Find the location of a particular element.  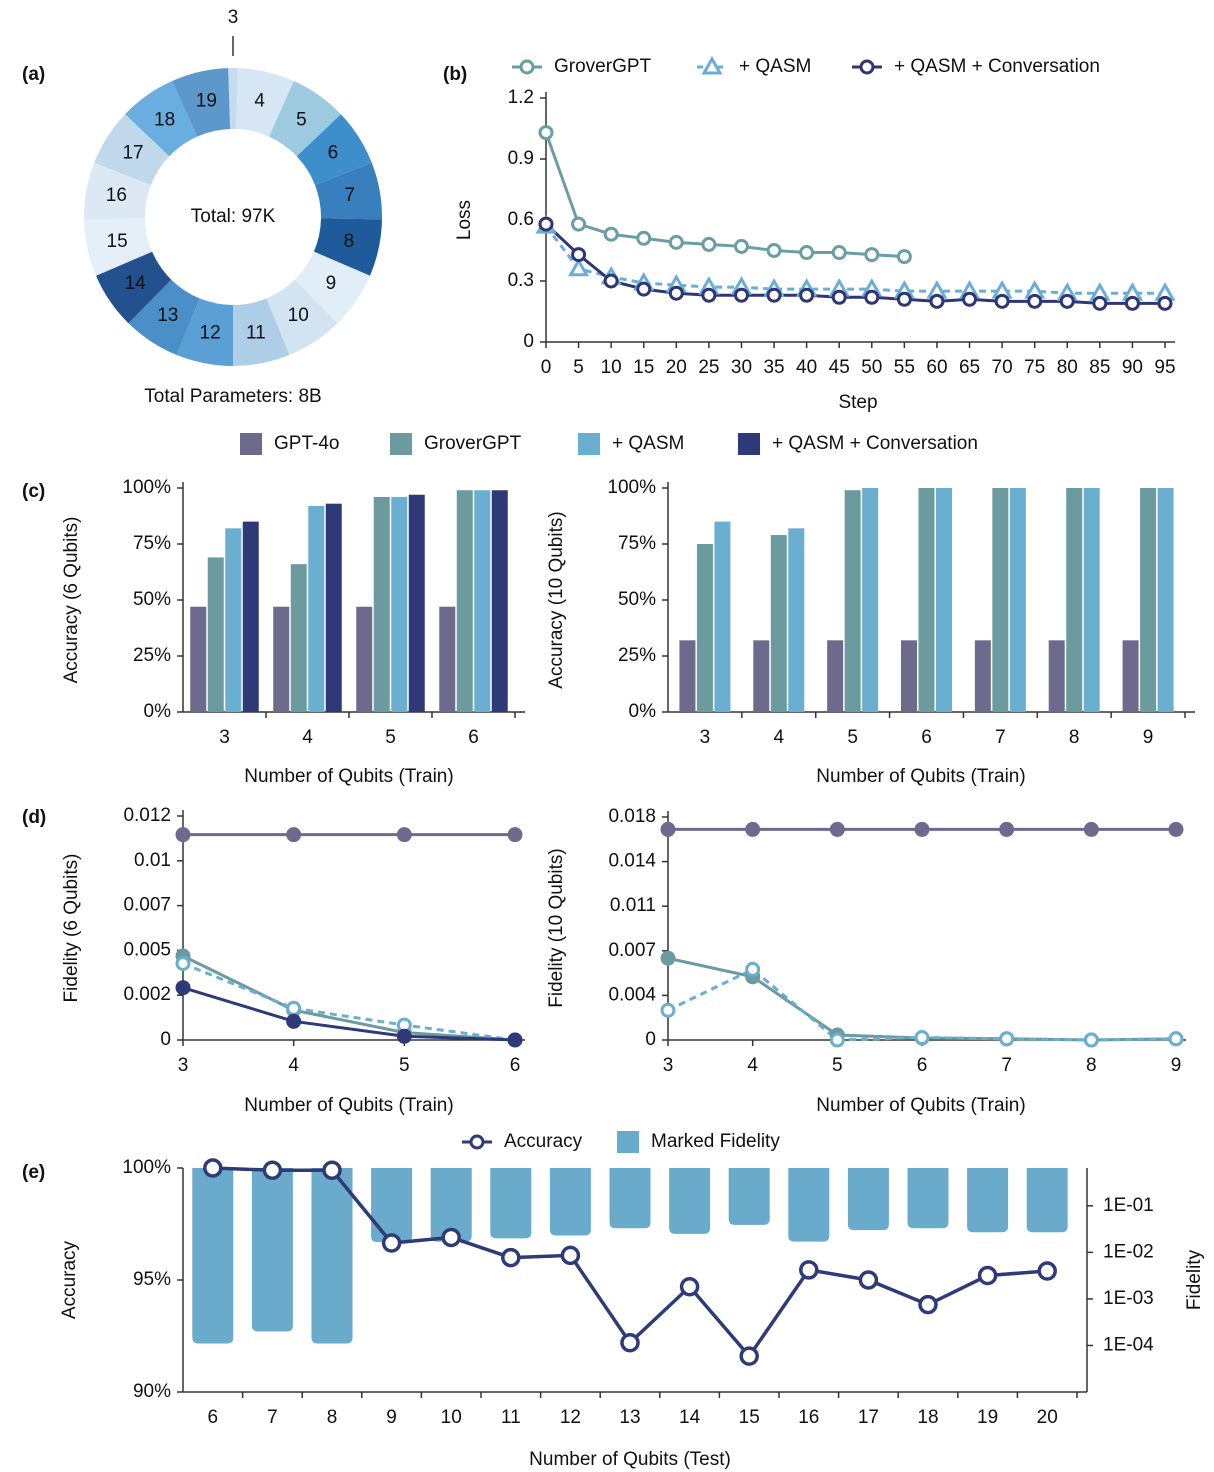

segment-label: 11 is located at coordinates (256, 332).